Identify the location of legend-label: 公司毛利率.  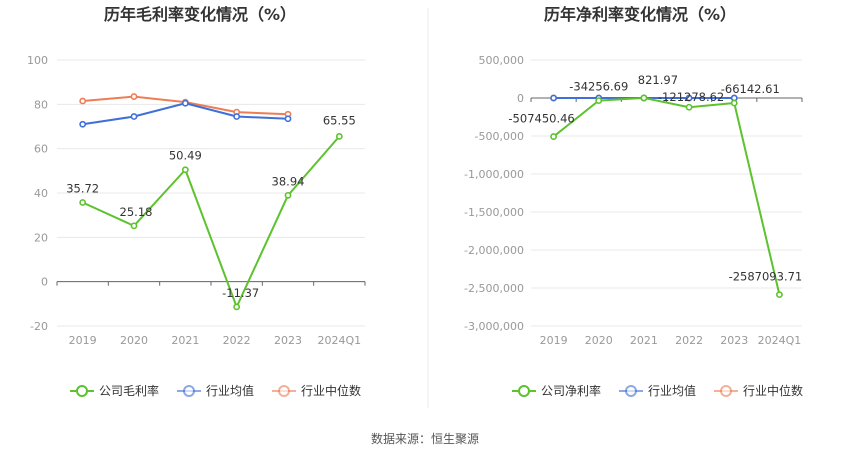
(129, 390).